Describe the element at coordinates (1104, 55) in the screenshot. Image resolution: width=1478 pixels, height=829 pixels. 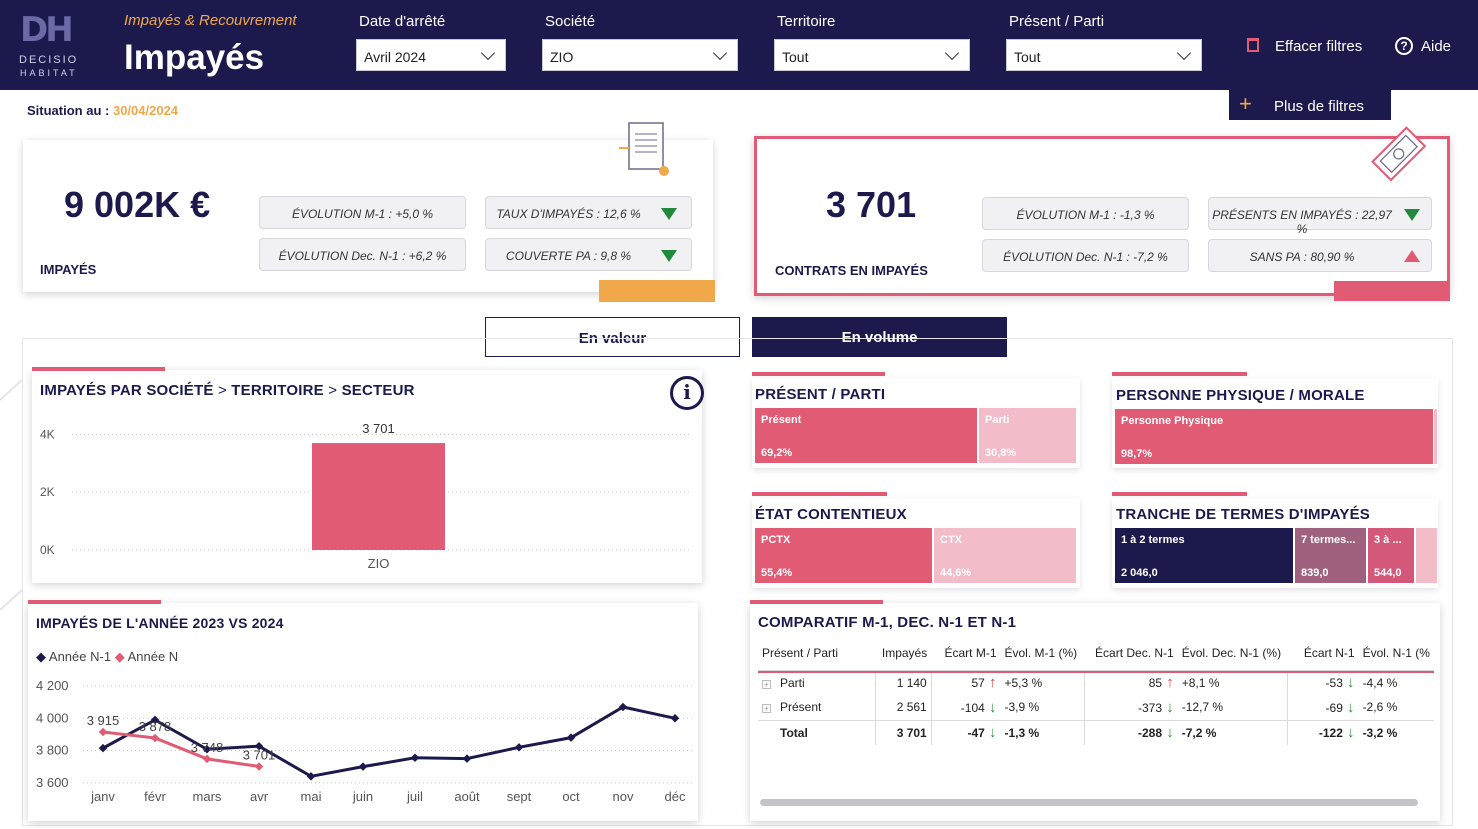
I see `present-parti-dropdown: Tout` at that location.